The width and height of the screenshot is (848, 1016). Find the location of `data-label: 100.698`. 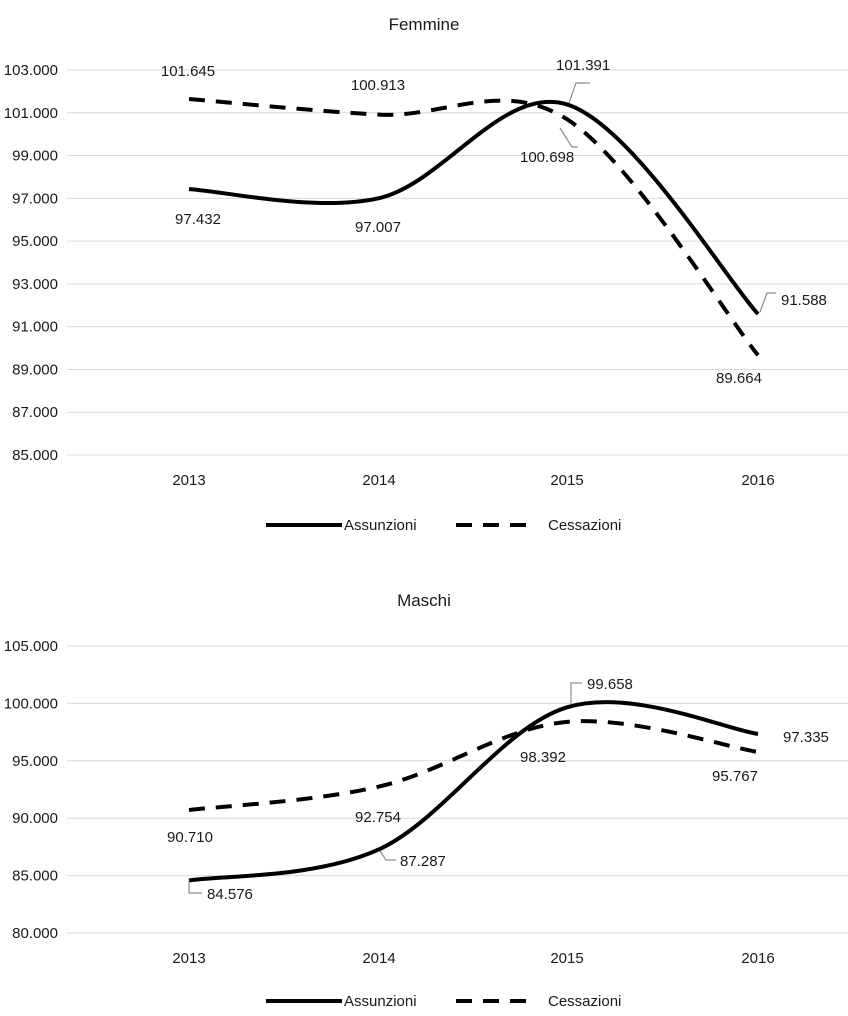

data-label: 100.698 is located at coordinates (547, 157).